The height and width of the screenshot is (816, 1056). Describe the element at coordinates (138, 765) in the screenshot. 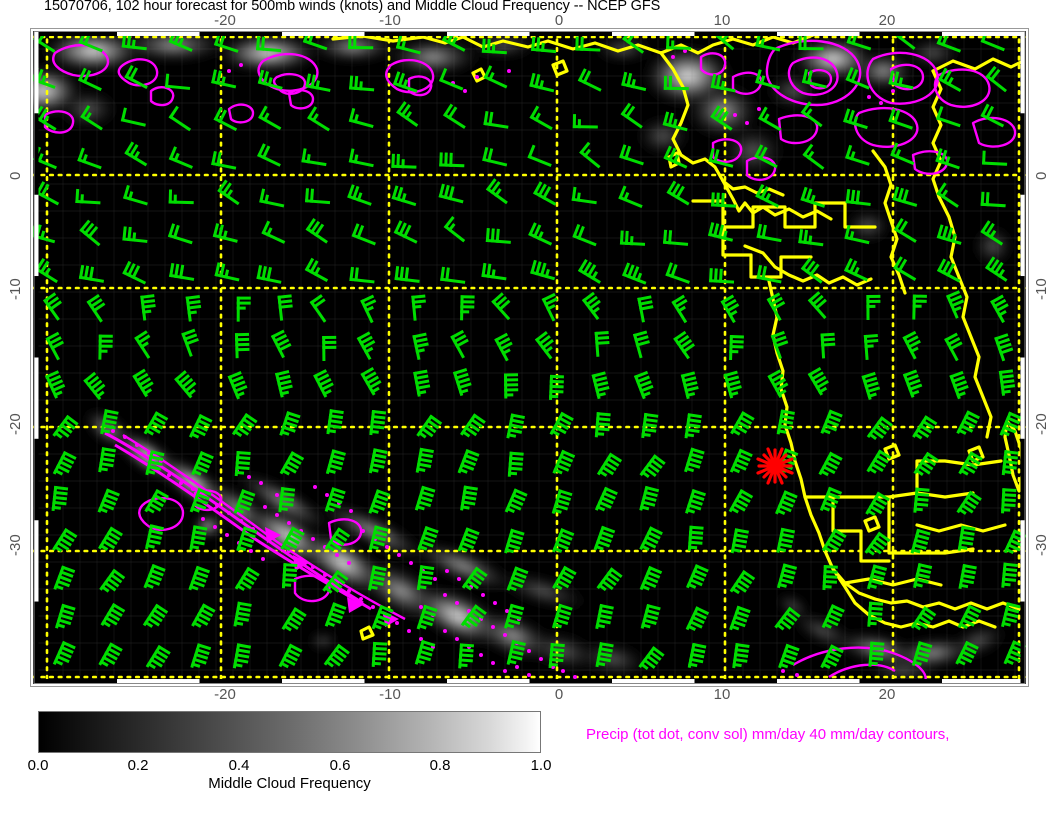

I see `colorbar-tick-1: 0.2` at that location.